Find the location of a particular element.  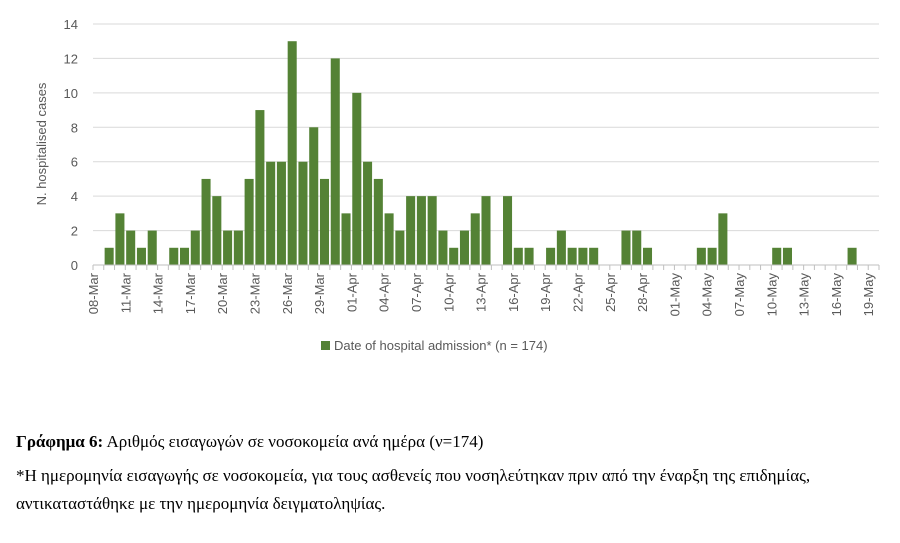

x-tick-label: 17-Mar is located at coordinates (190, 293).